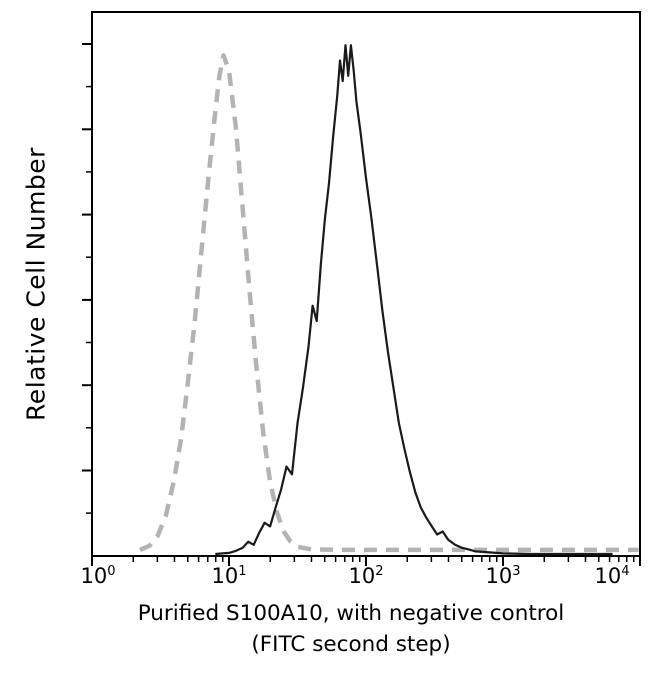 This screenshot has height=680, width=650. What do you see at coordinates (351, 644) in the screenshot?
I see `x-axis-caption-line2: (FITC second step)` at bounding box center [351, 644].